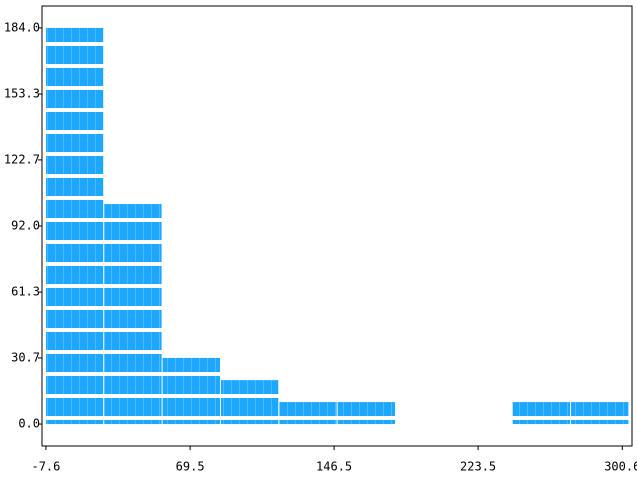 This screenshot has height=478, width=637. Describe the element at coordinates (190, 467) in the screenshot. I see `x-tick-label: 69.5` at that location.